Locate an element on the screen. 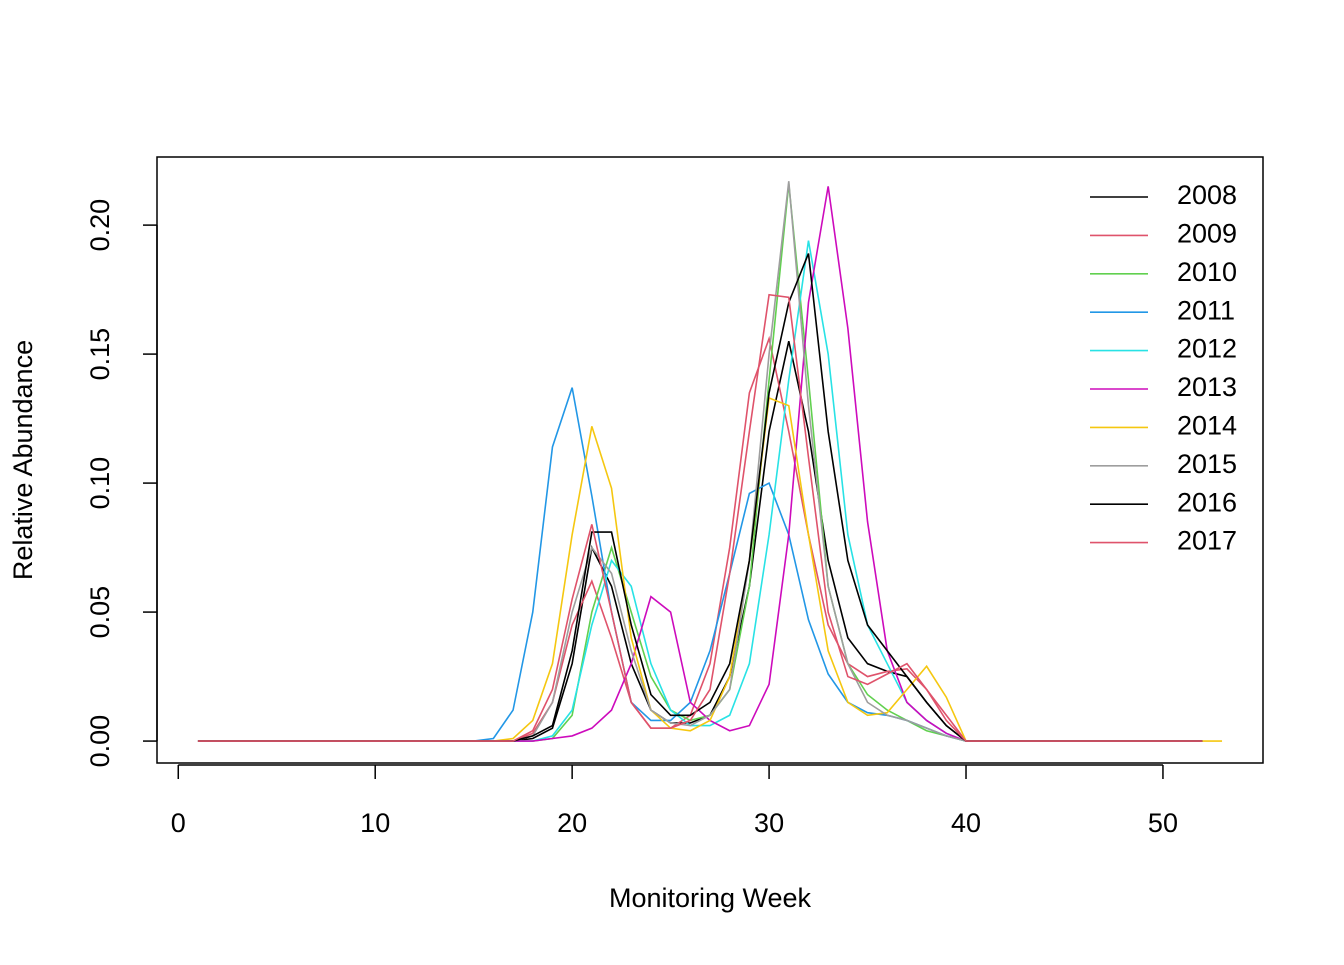 The height and width of the screenshot is (965, 1344). x-tick-label: 20 is located at coordinates (572, 823).